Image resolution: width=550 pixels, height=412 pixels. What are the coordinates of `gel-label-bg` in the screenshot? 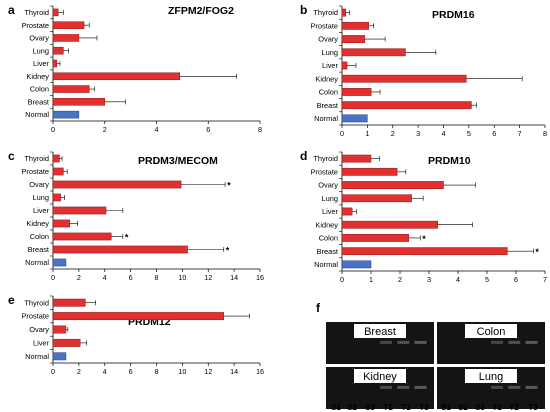 It's located at (491, 376).